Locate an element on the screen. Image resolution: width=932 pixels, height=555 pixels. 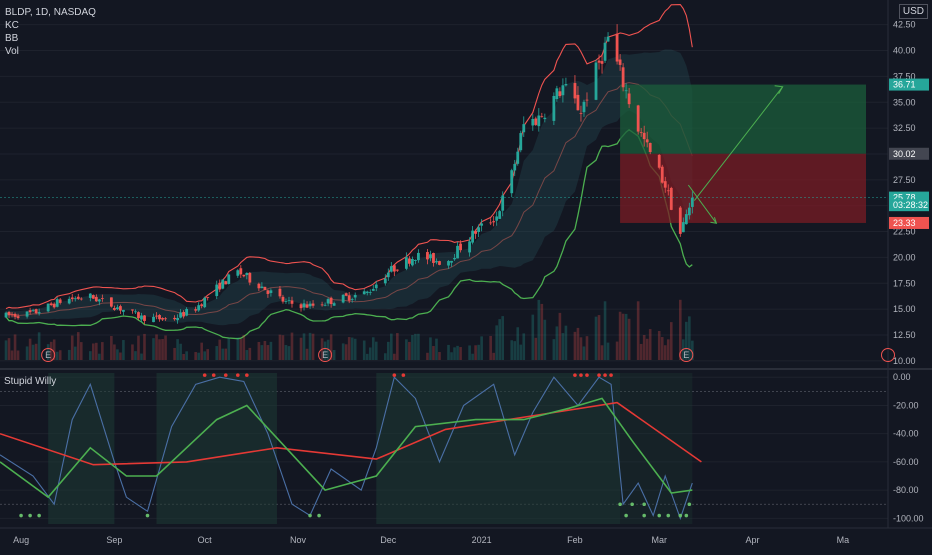
price-tick-label: 17.50 is located at coordinates (904, 283).